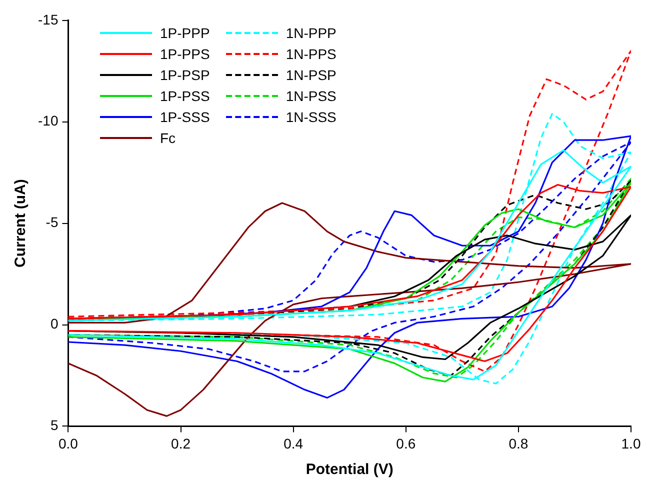  I want to click on legend-label: 1P-SSS, so click(185, 116).